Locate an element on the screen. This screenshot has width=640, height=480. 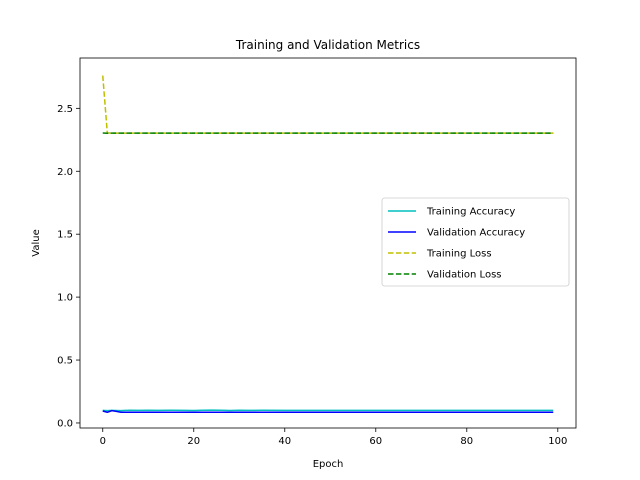
series-line-validation-accuracy is located at coordinates (328, 411).